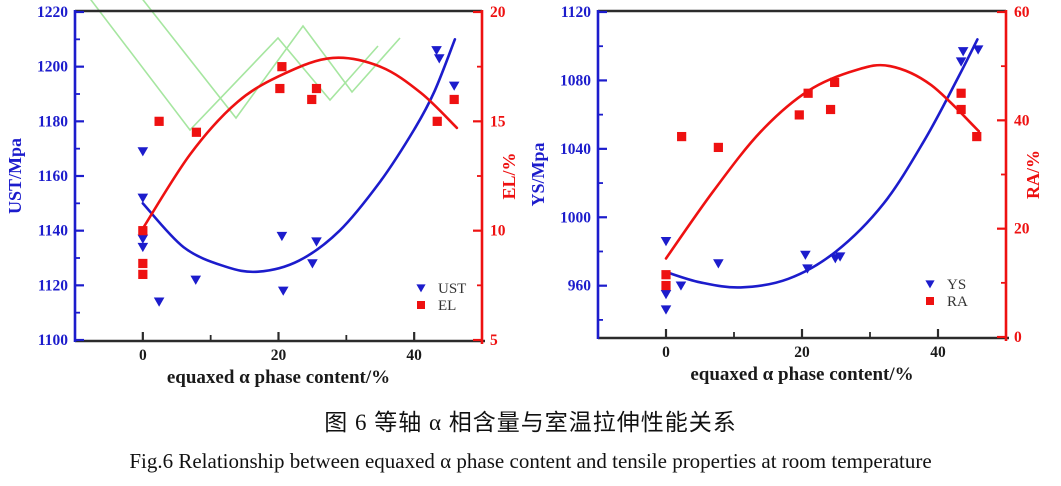 The width and height of the screenshot is (1061, 486). What do you see at coordinates (52, 12) in the screenshot?
I see `left-tick-label: 1220` at bounding box center [52, 12].